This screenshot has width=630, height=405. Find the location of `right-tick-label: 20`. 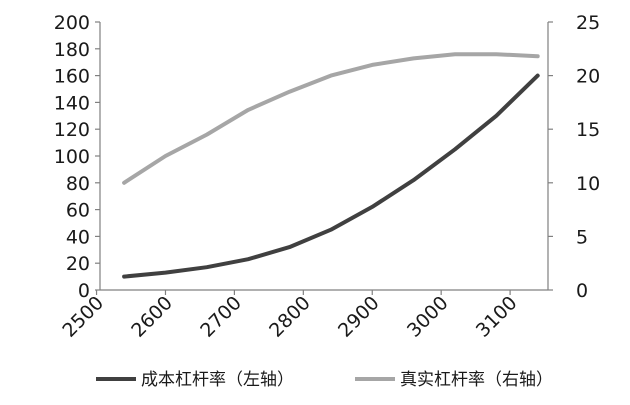

right-tick-label: 20 is located at coordinates (588, 77).